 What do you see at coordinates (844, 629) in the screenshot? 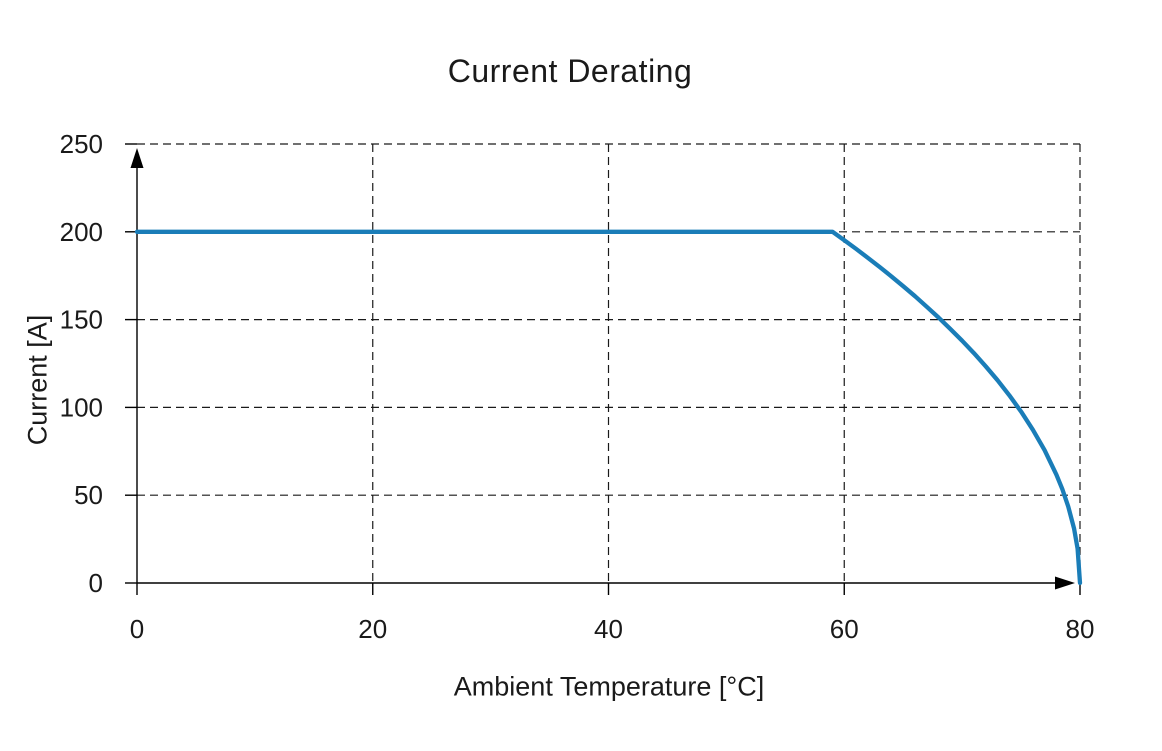
I see `x-tick-label: 60` at bounding box center [844, 629].